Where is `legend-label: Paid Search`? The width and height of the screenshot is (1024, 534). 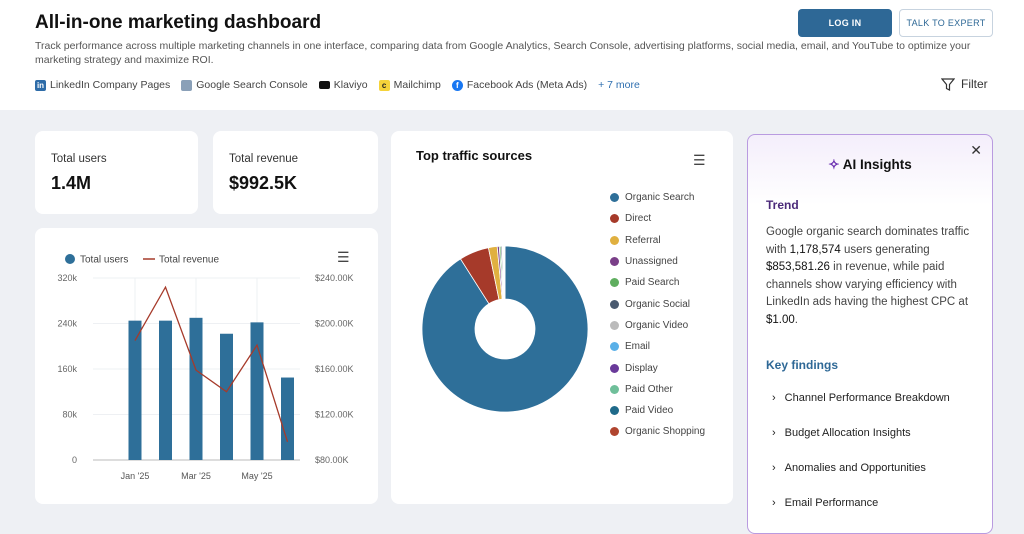 legend-label: Paid Search is located at coordinates (652, 282).